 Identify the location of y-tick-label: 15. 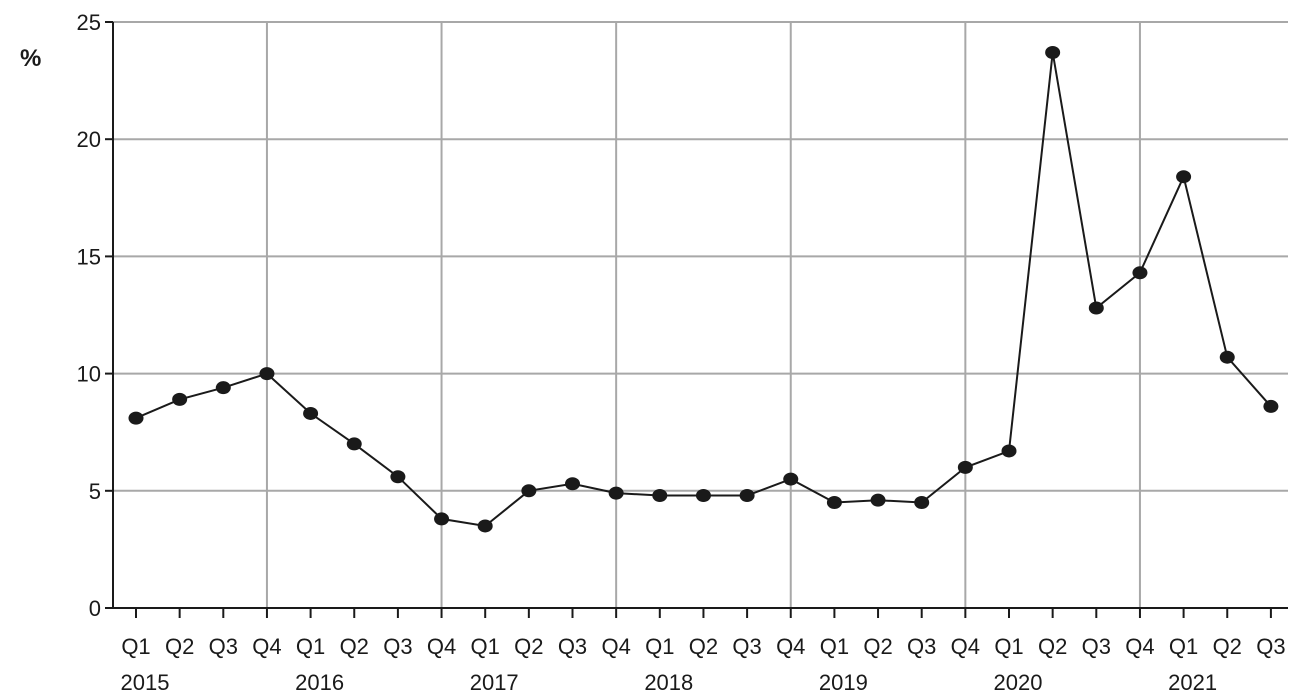
(89, 256).